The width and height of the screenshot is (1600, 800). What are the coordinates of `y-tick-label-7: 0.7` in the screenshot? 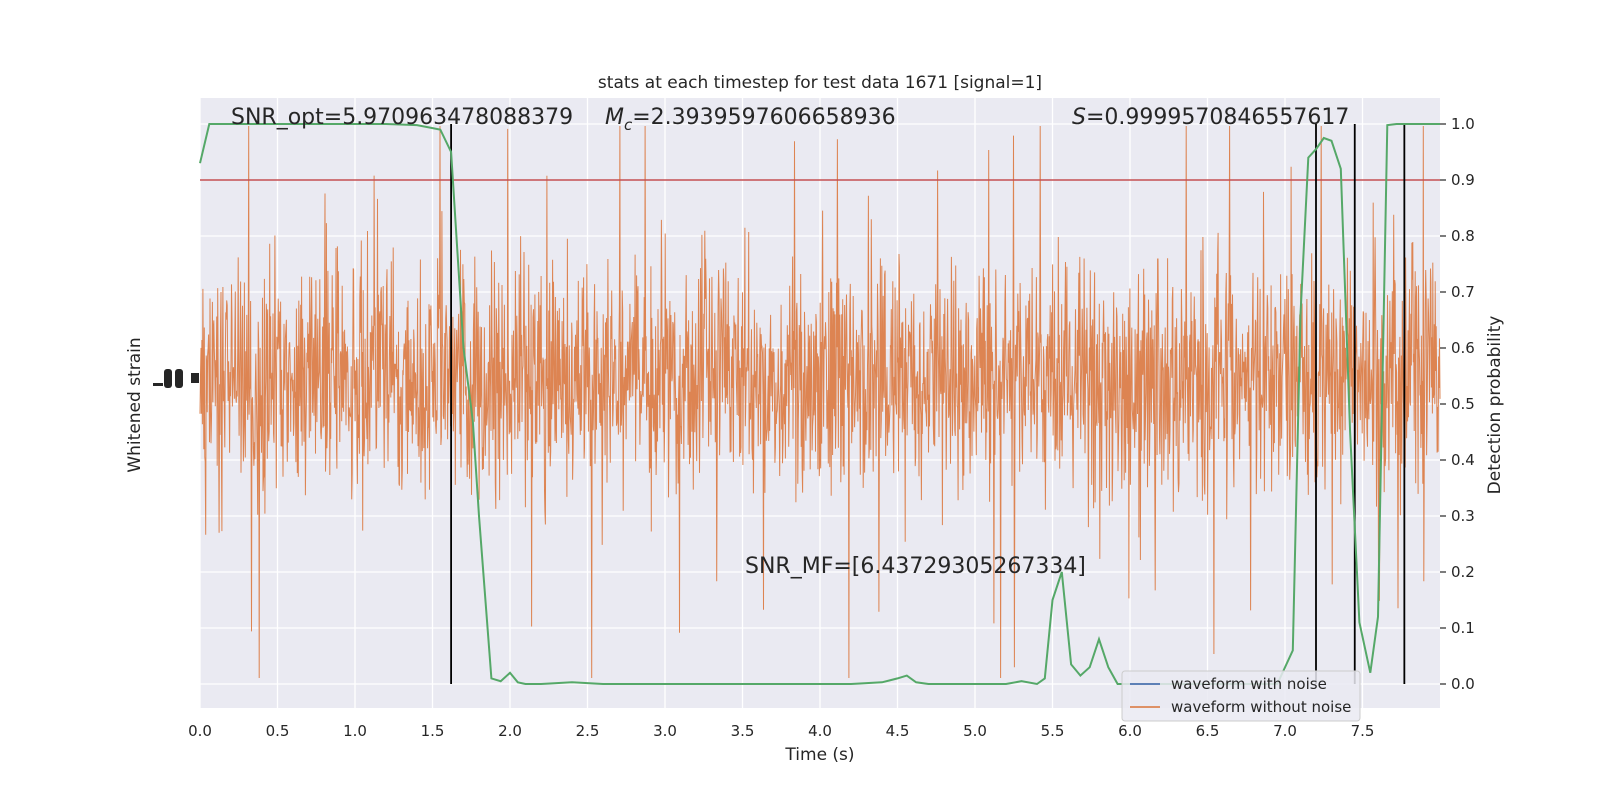 It's located at (1463, 292).